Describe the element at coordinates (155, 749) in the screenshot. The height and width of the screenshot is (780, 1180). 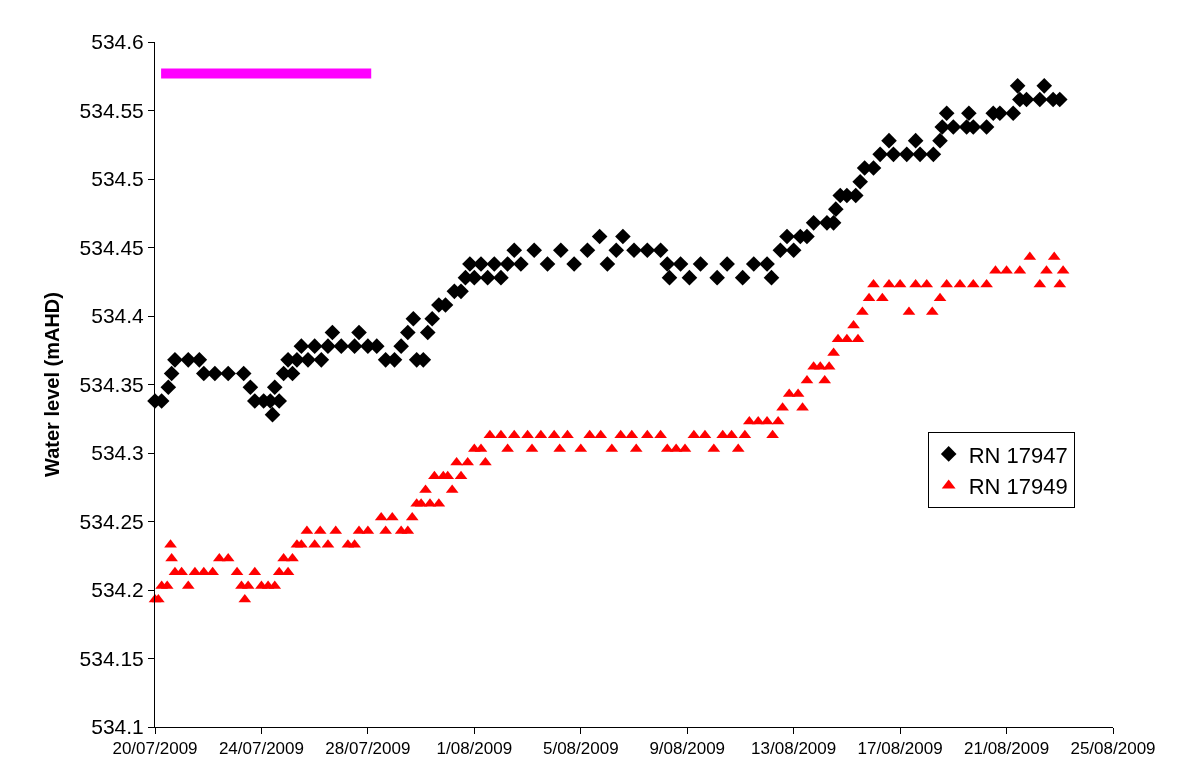
I see `x-tick-label: 20/07/2009` at that location.